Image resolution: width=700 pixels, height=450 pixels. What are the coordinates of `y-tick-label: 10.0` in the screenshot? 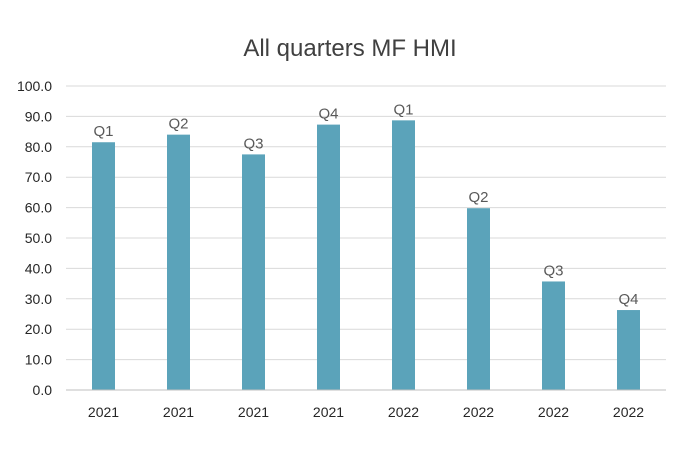 It's located at (38, 360).